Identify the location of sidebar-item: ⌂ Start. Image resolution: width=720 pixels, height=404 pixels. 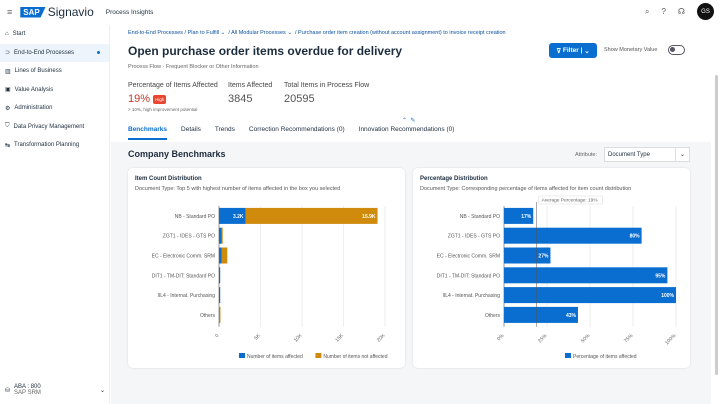
(54, 34).